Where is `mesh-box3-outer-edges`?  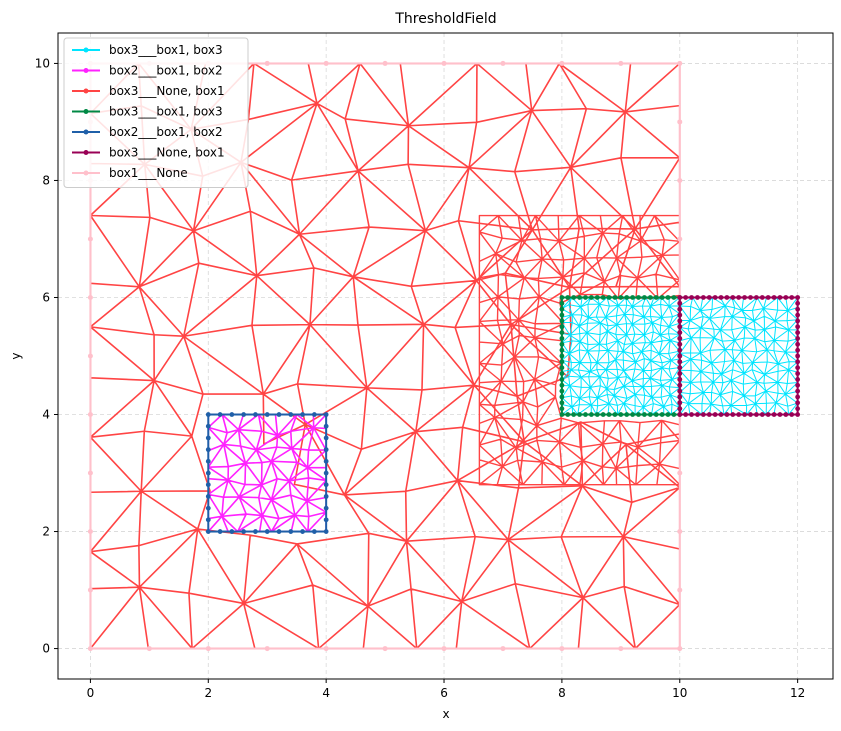
mesh-box3-outer-edges is located at coordinates (739, 356).